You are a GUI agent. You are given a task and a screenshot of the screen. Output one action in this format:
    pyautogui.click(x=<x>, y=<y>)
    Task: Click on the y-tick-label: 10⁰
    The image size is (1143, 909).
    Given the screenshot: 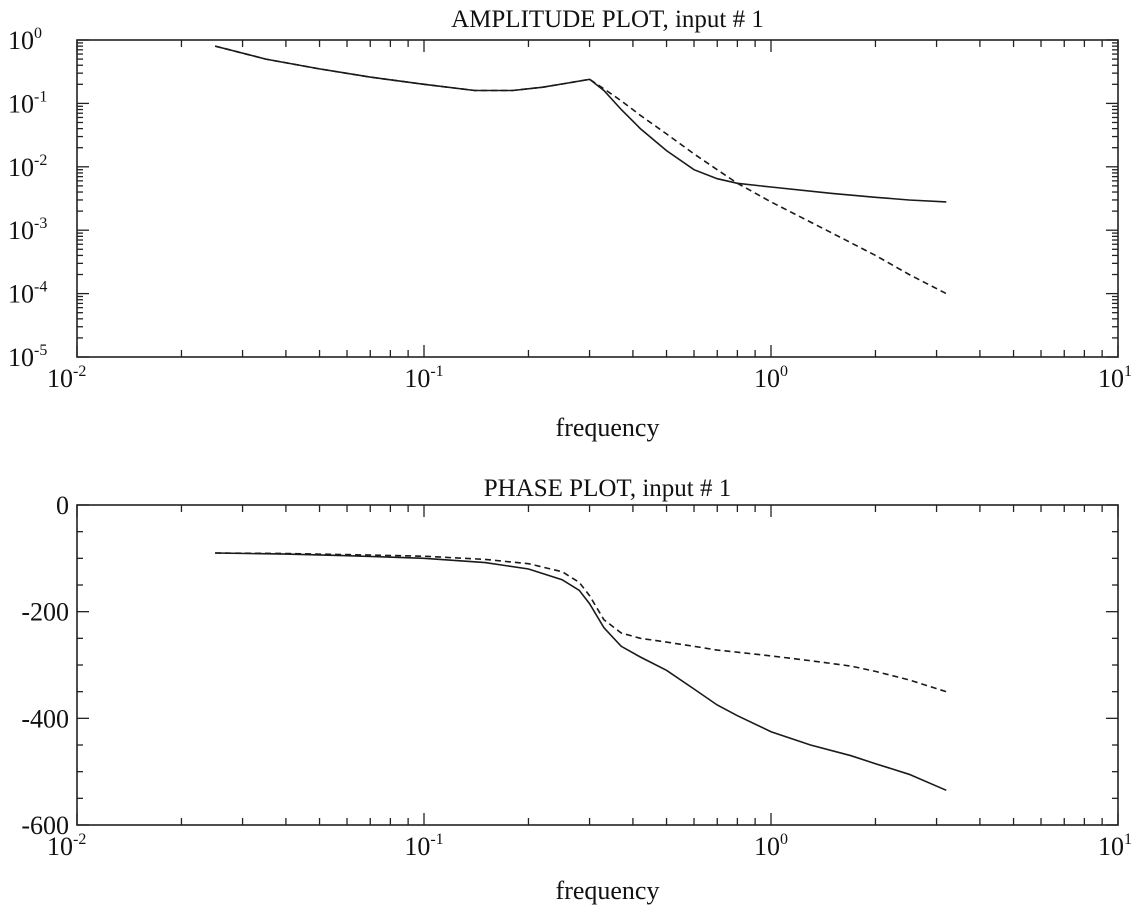 What is the action you would take?
    pyautogui.click(x=25, y=40)
    